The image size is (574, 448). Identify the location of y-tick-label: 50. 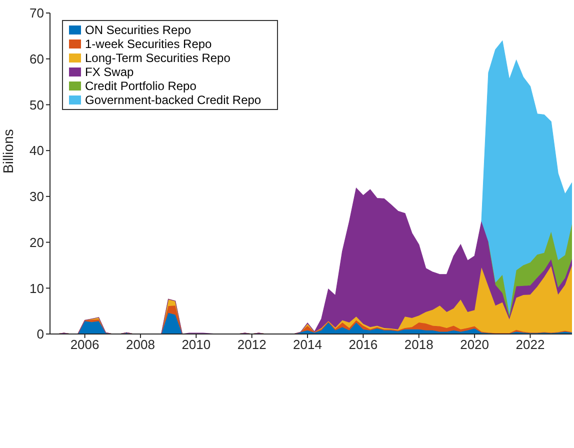
(37, 104).